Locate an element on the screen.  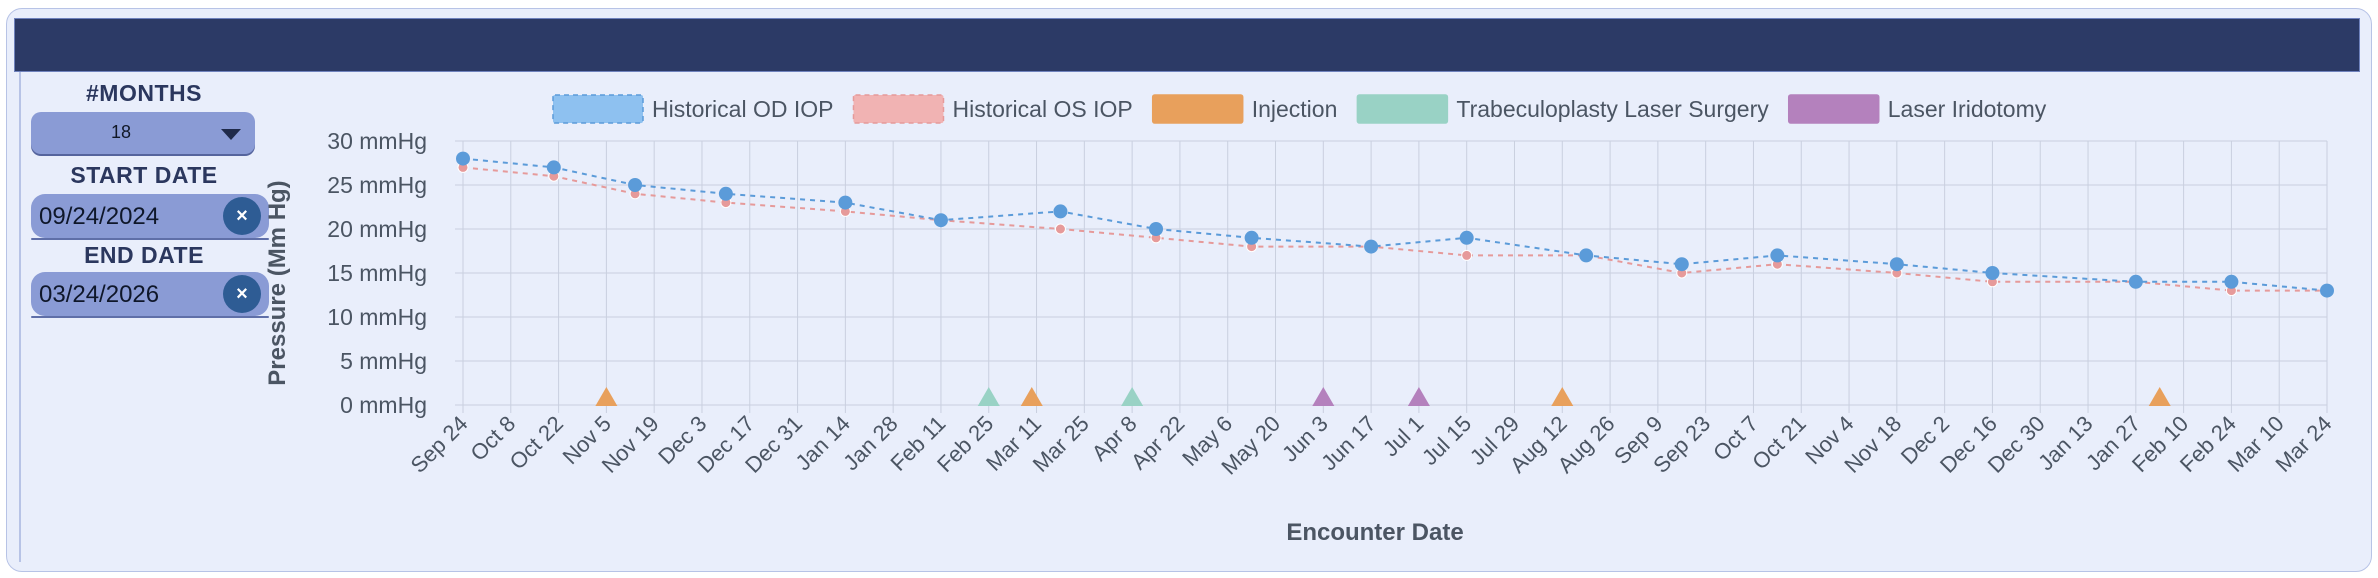
end-date-value: 03/24/2026 is located at coordinates (99, 294).